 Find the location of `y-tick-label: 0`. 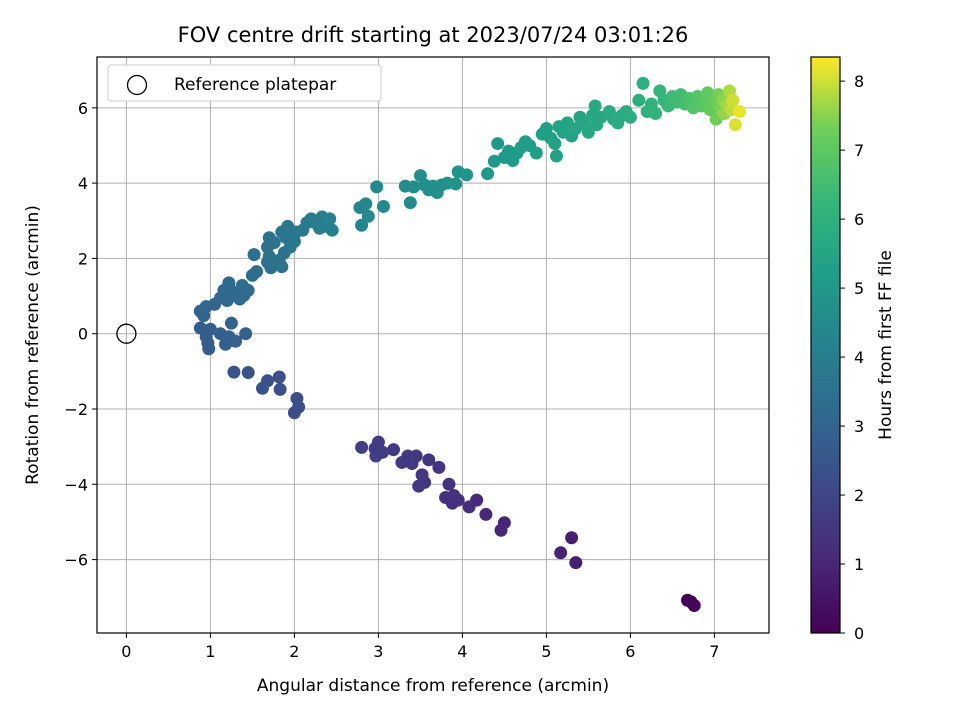

y-tick-label: 0 is located at coordinates (83, 334).